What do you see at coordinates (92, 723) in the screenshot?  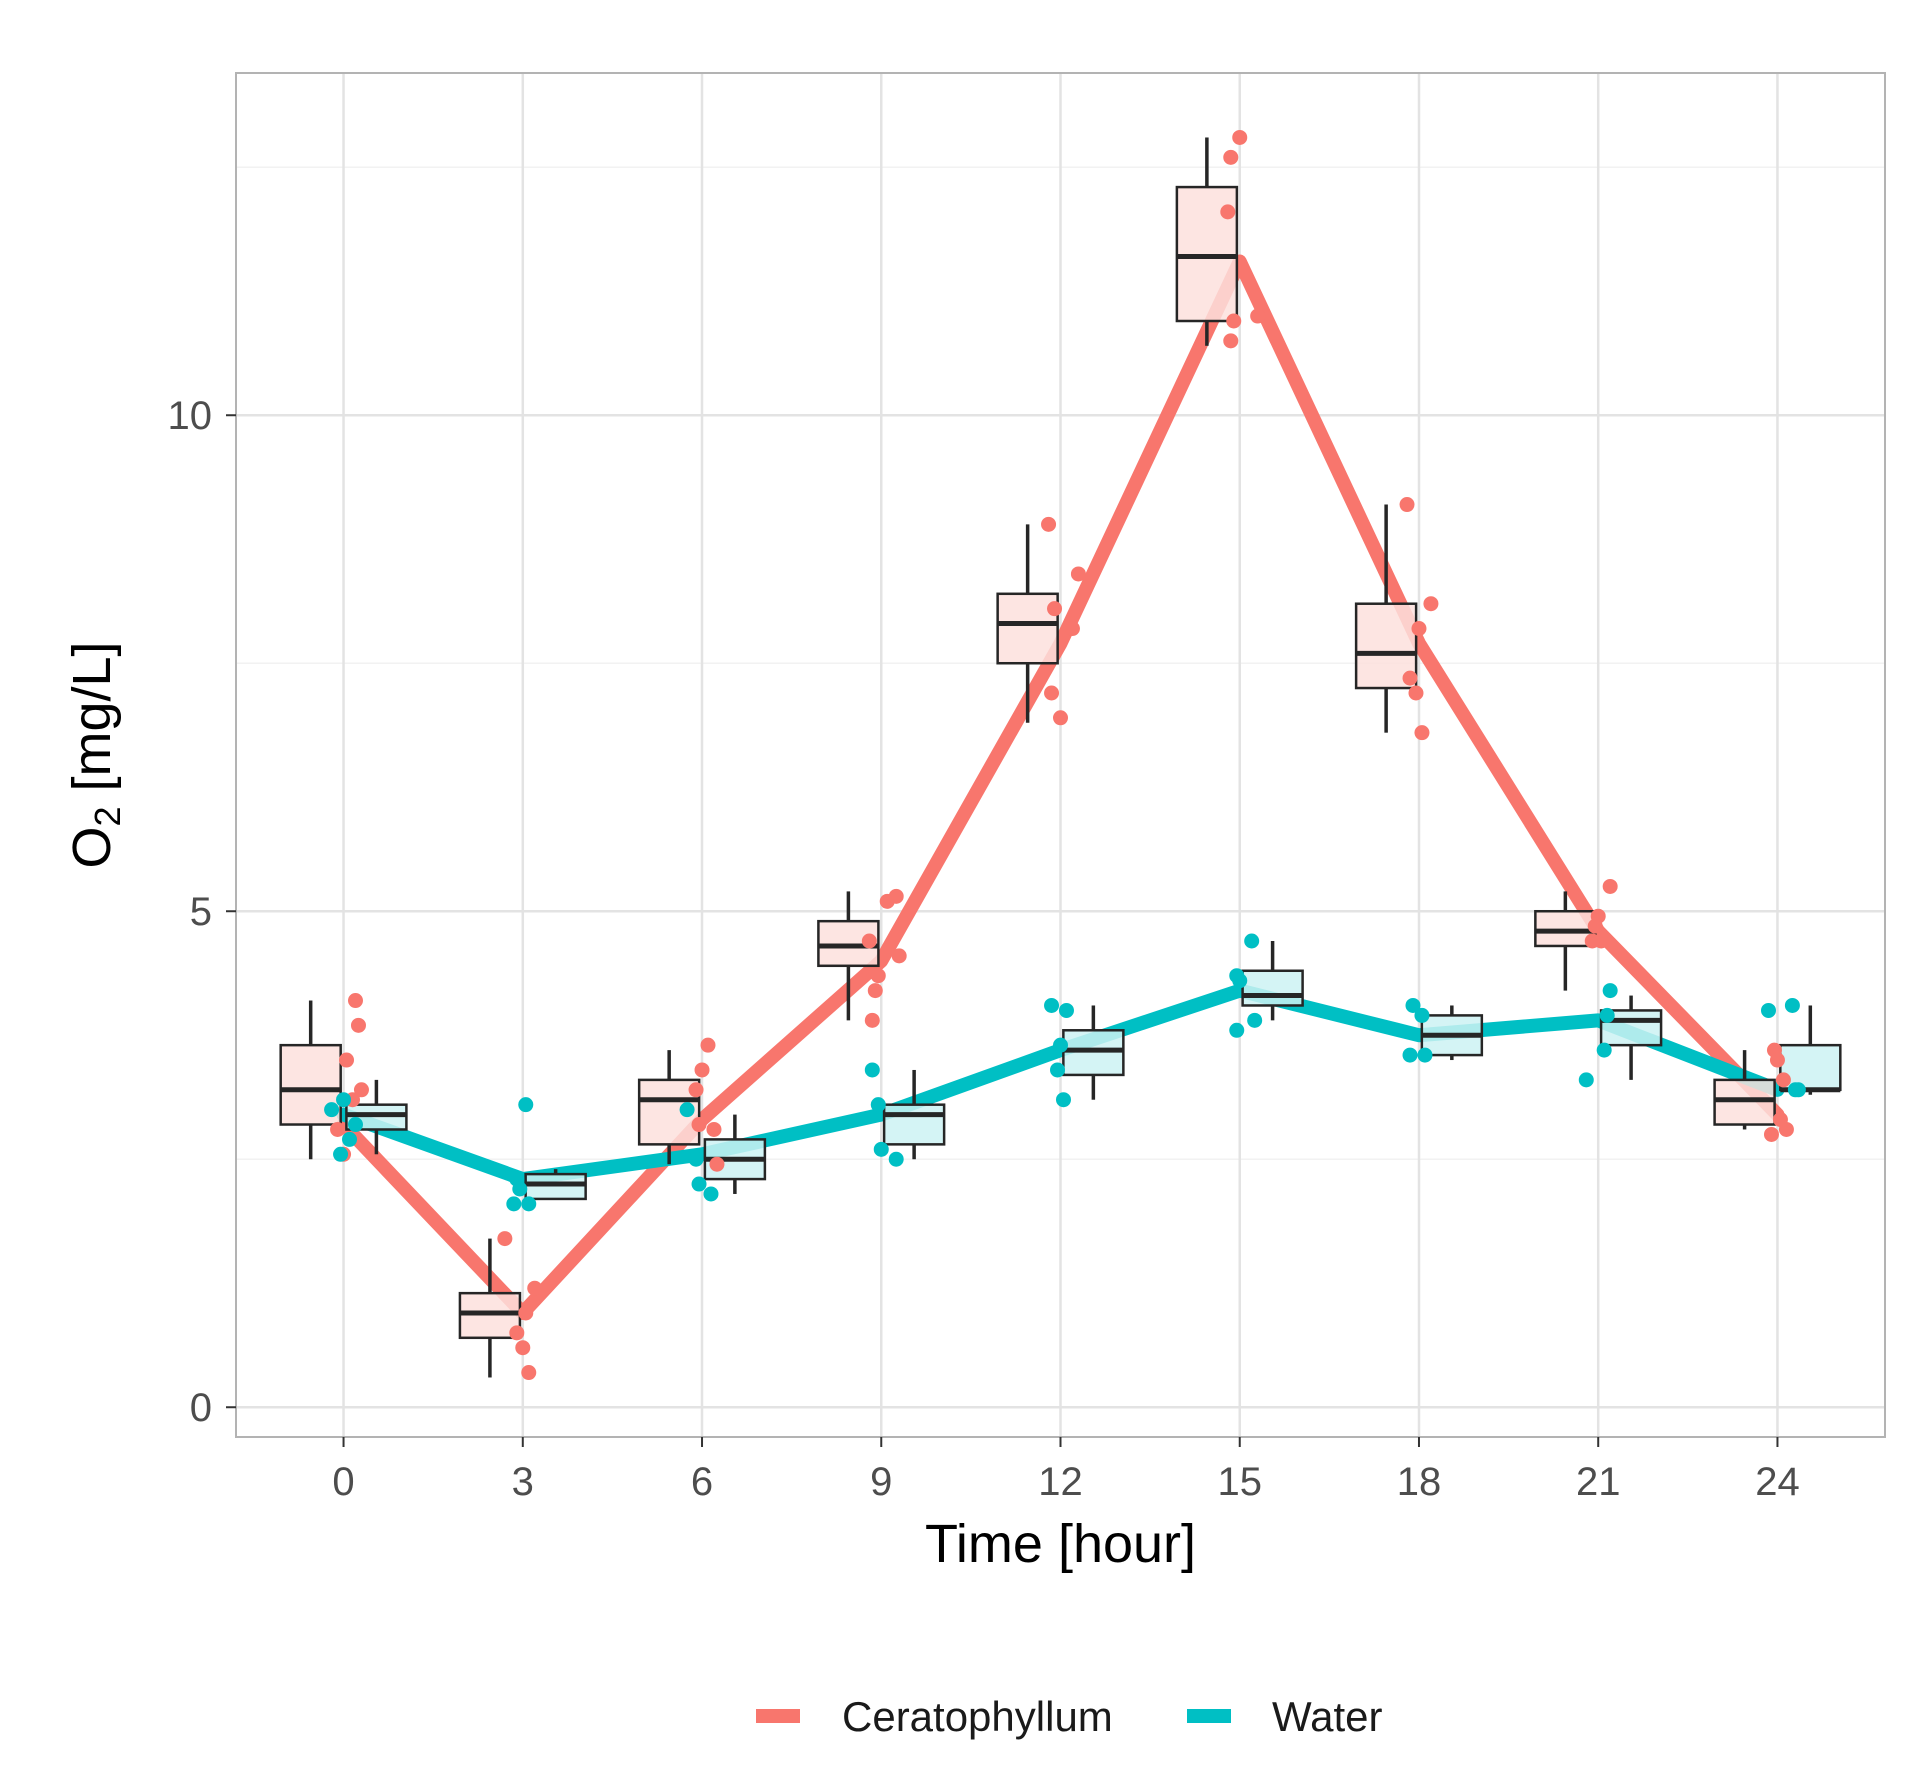 I see `y-axis-title-unit: [mg/L]` at bounding box center [92, 723].